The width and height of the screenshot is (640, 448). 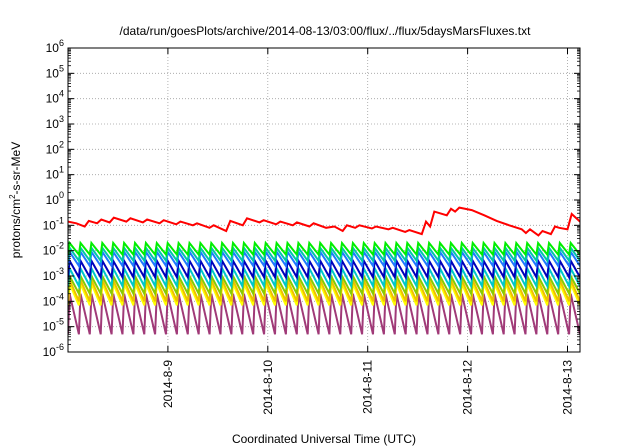 What do you see at coordinates (55, 122) in the screenshot?
I see `y-tick-label: 10³` at bounding box center [55, 122].